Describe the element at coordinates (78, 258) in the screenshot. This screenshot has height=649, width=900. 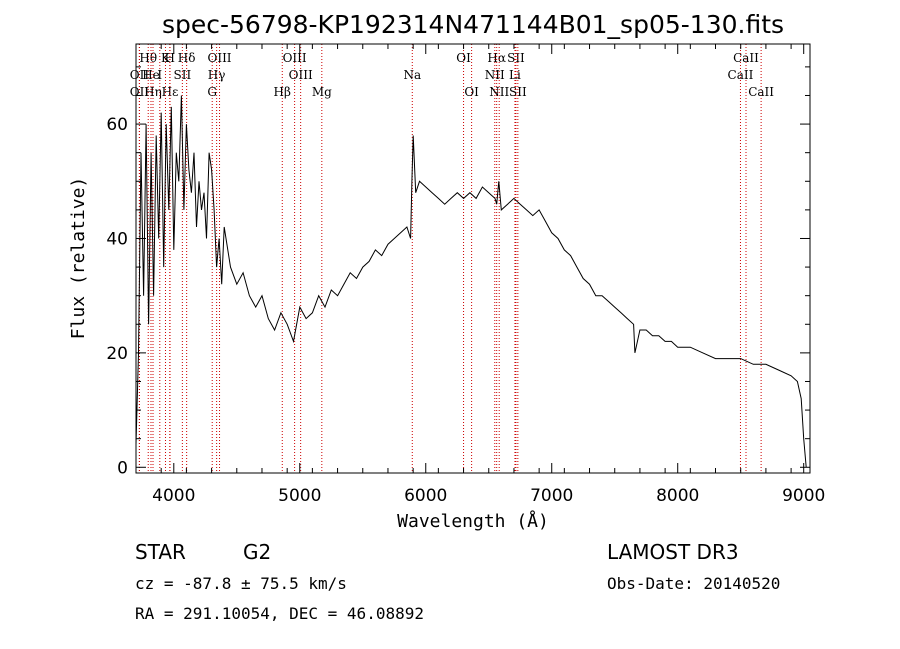
I see `y-axis-label: Flux (relative)` at that location.